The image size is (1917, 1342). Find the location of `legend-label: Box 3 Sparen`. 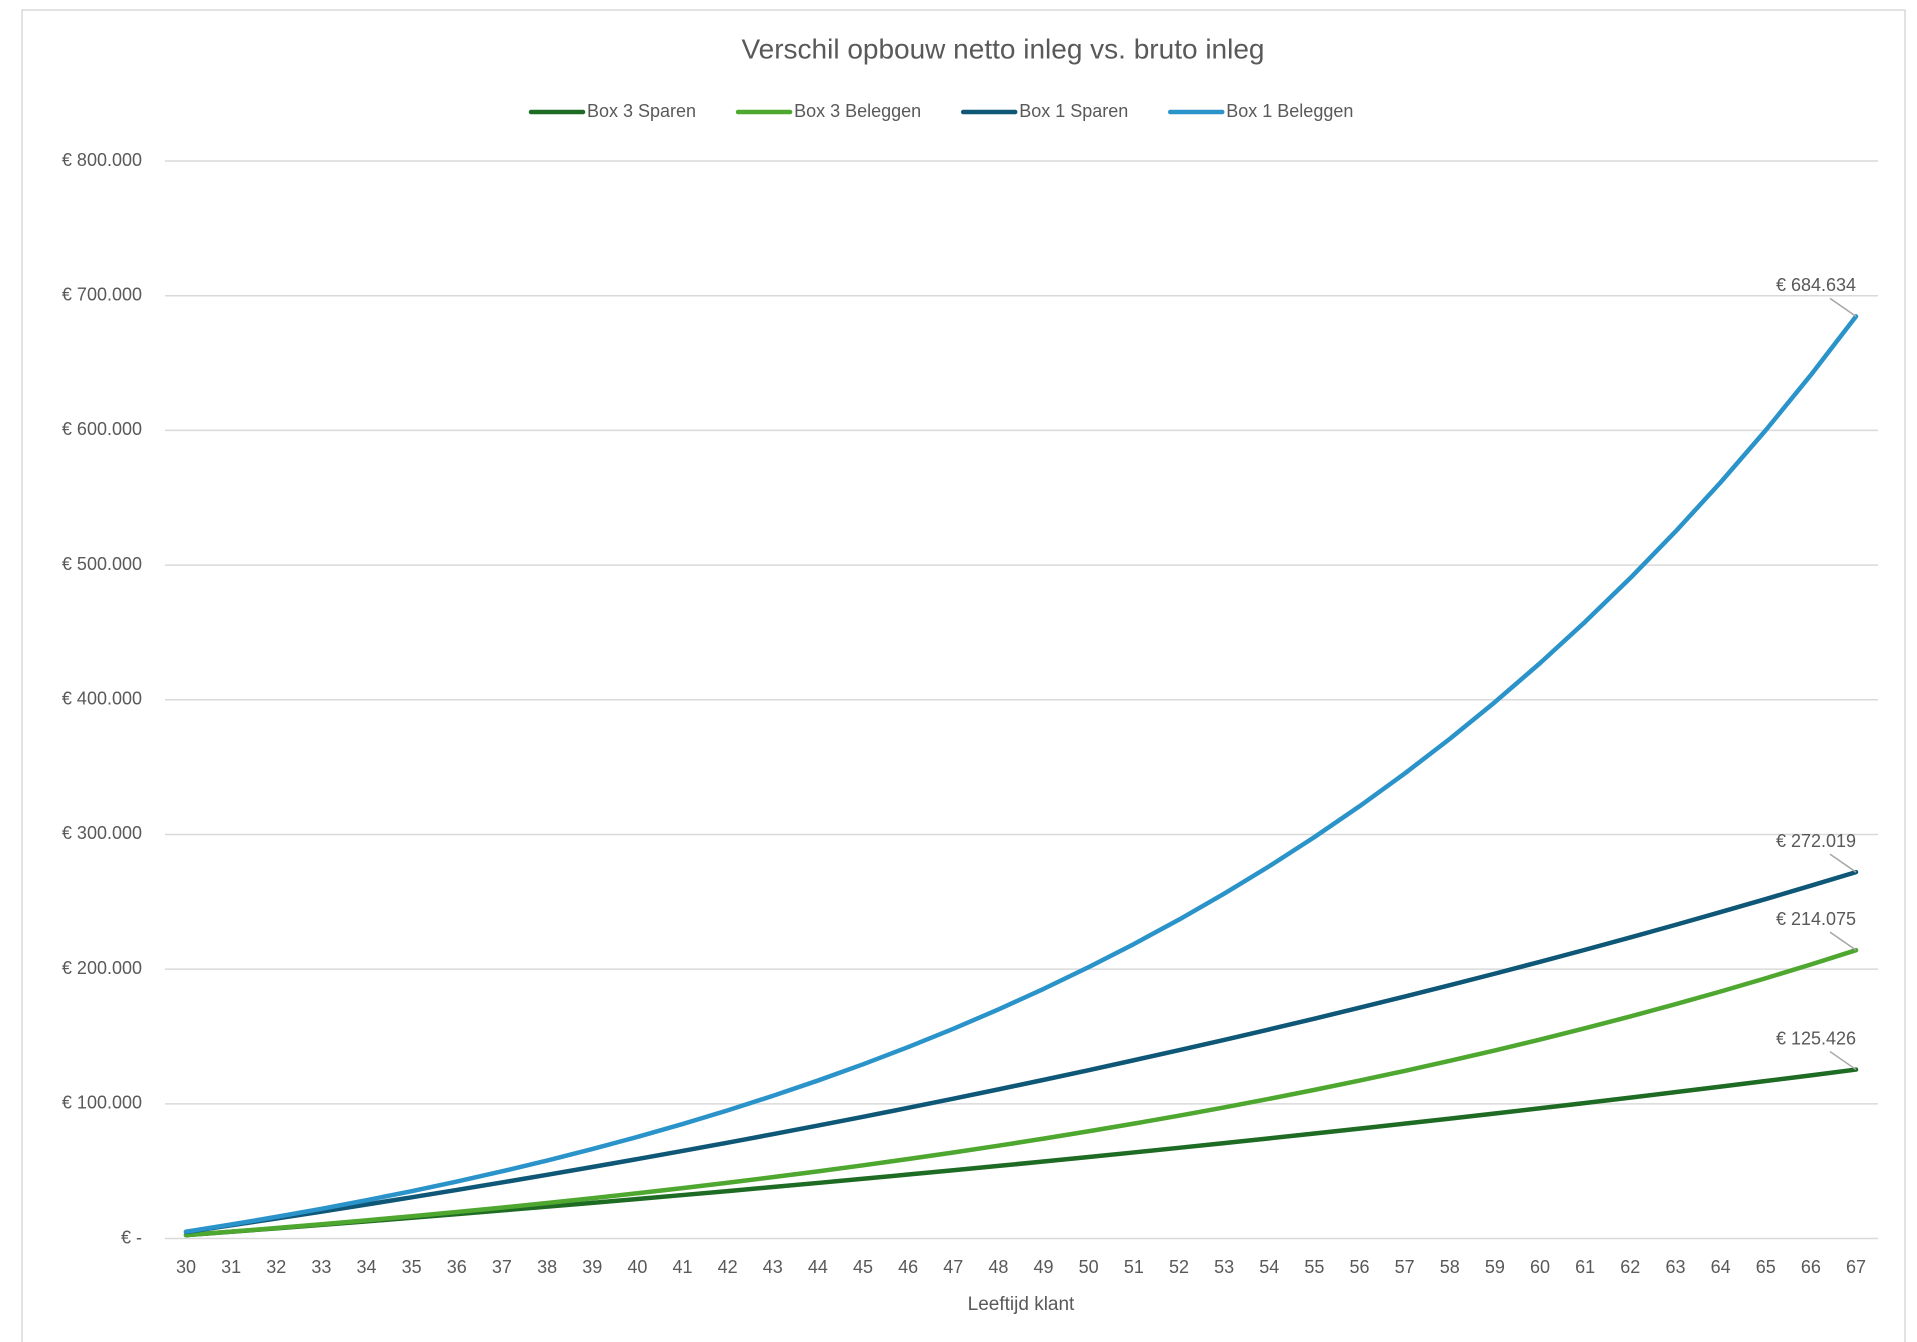

legend-label: Box 3 Sparen is located at coordinates (641, 111).